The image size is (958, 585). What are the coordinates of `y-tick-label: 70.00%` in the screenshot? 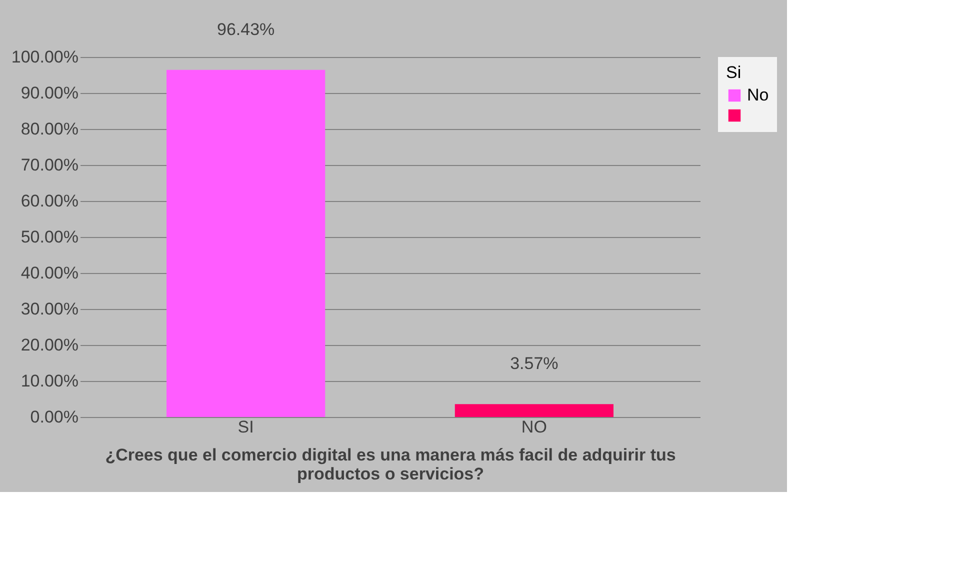 It's located at (49, 165).